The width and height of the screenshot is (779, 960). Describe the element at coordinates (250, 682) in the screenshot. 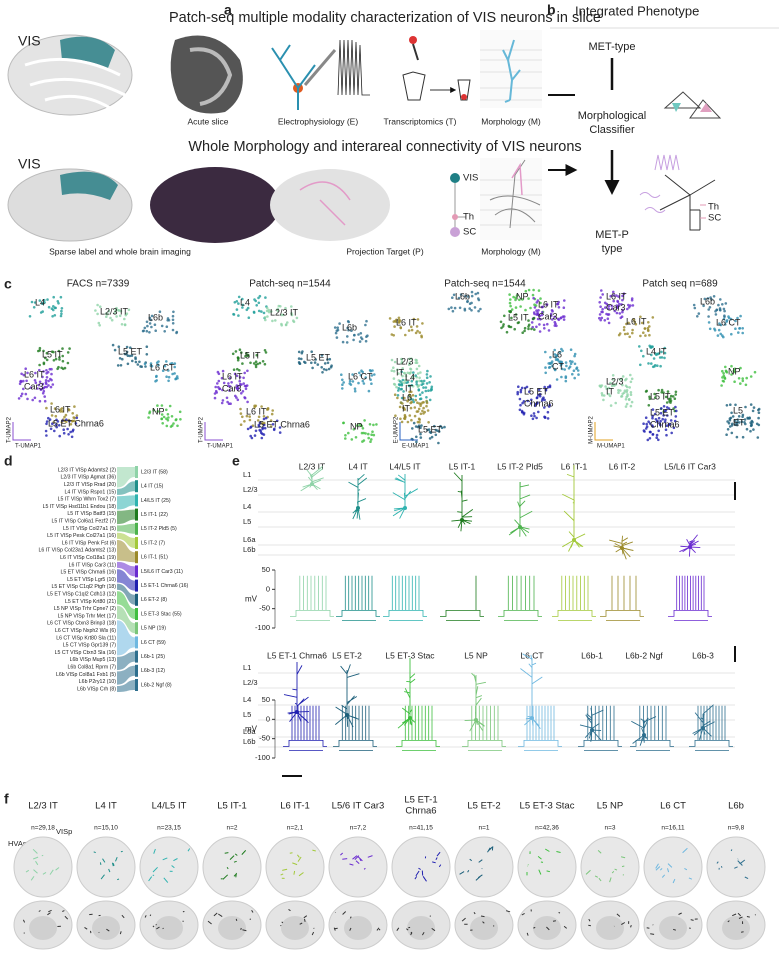

I see `layer-label: L2/3` at that location.